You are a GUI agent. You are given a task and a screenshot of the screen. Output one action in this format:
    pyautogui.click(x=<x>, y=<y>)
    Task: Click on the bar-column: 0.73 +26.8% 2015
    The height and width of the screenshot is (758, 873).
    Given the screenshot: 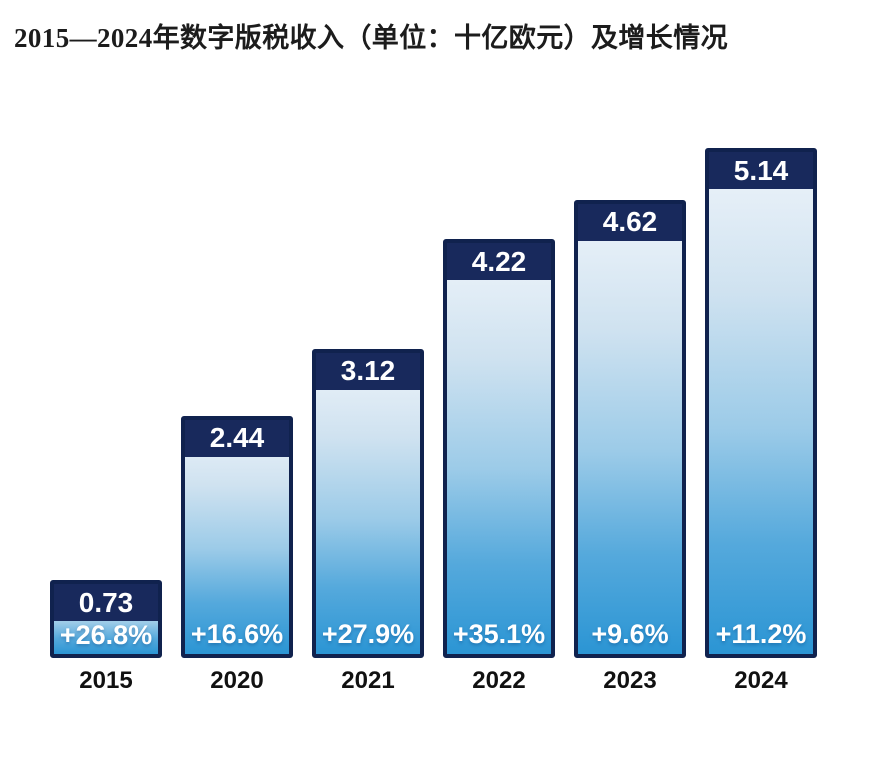 What is the action you would take?
    pyautogui.click(x=106, y=636)
    